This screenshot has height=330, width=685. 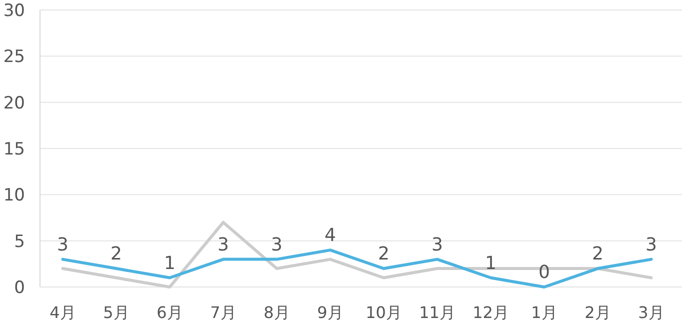 I want to click on x-tick-label: 11月, so click(x=437, y=312).